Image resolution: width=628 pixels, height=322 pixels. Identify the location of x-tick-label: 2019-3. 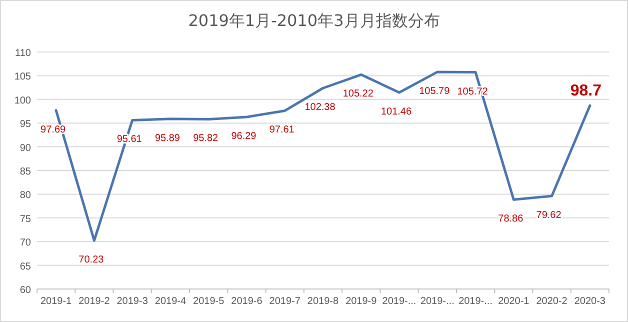
(132, 301).